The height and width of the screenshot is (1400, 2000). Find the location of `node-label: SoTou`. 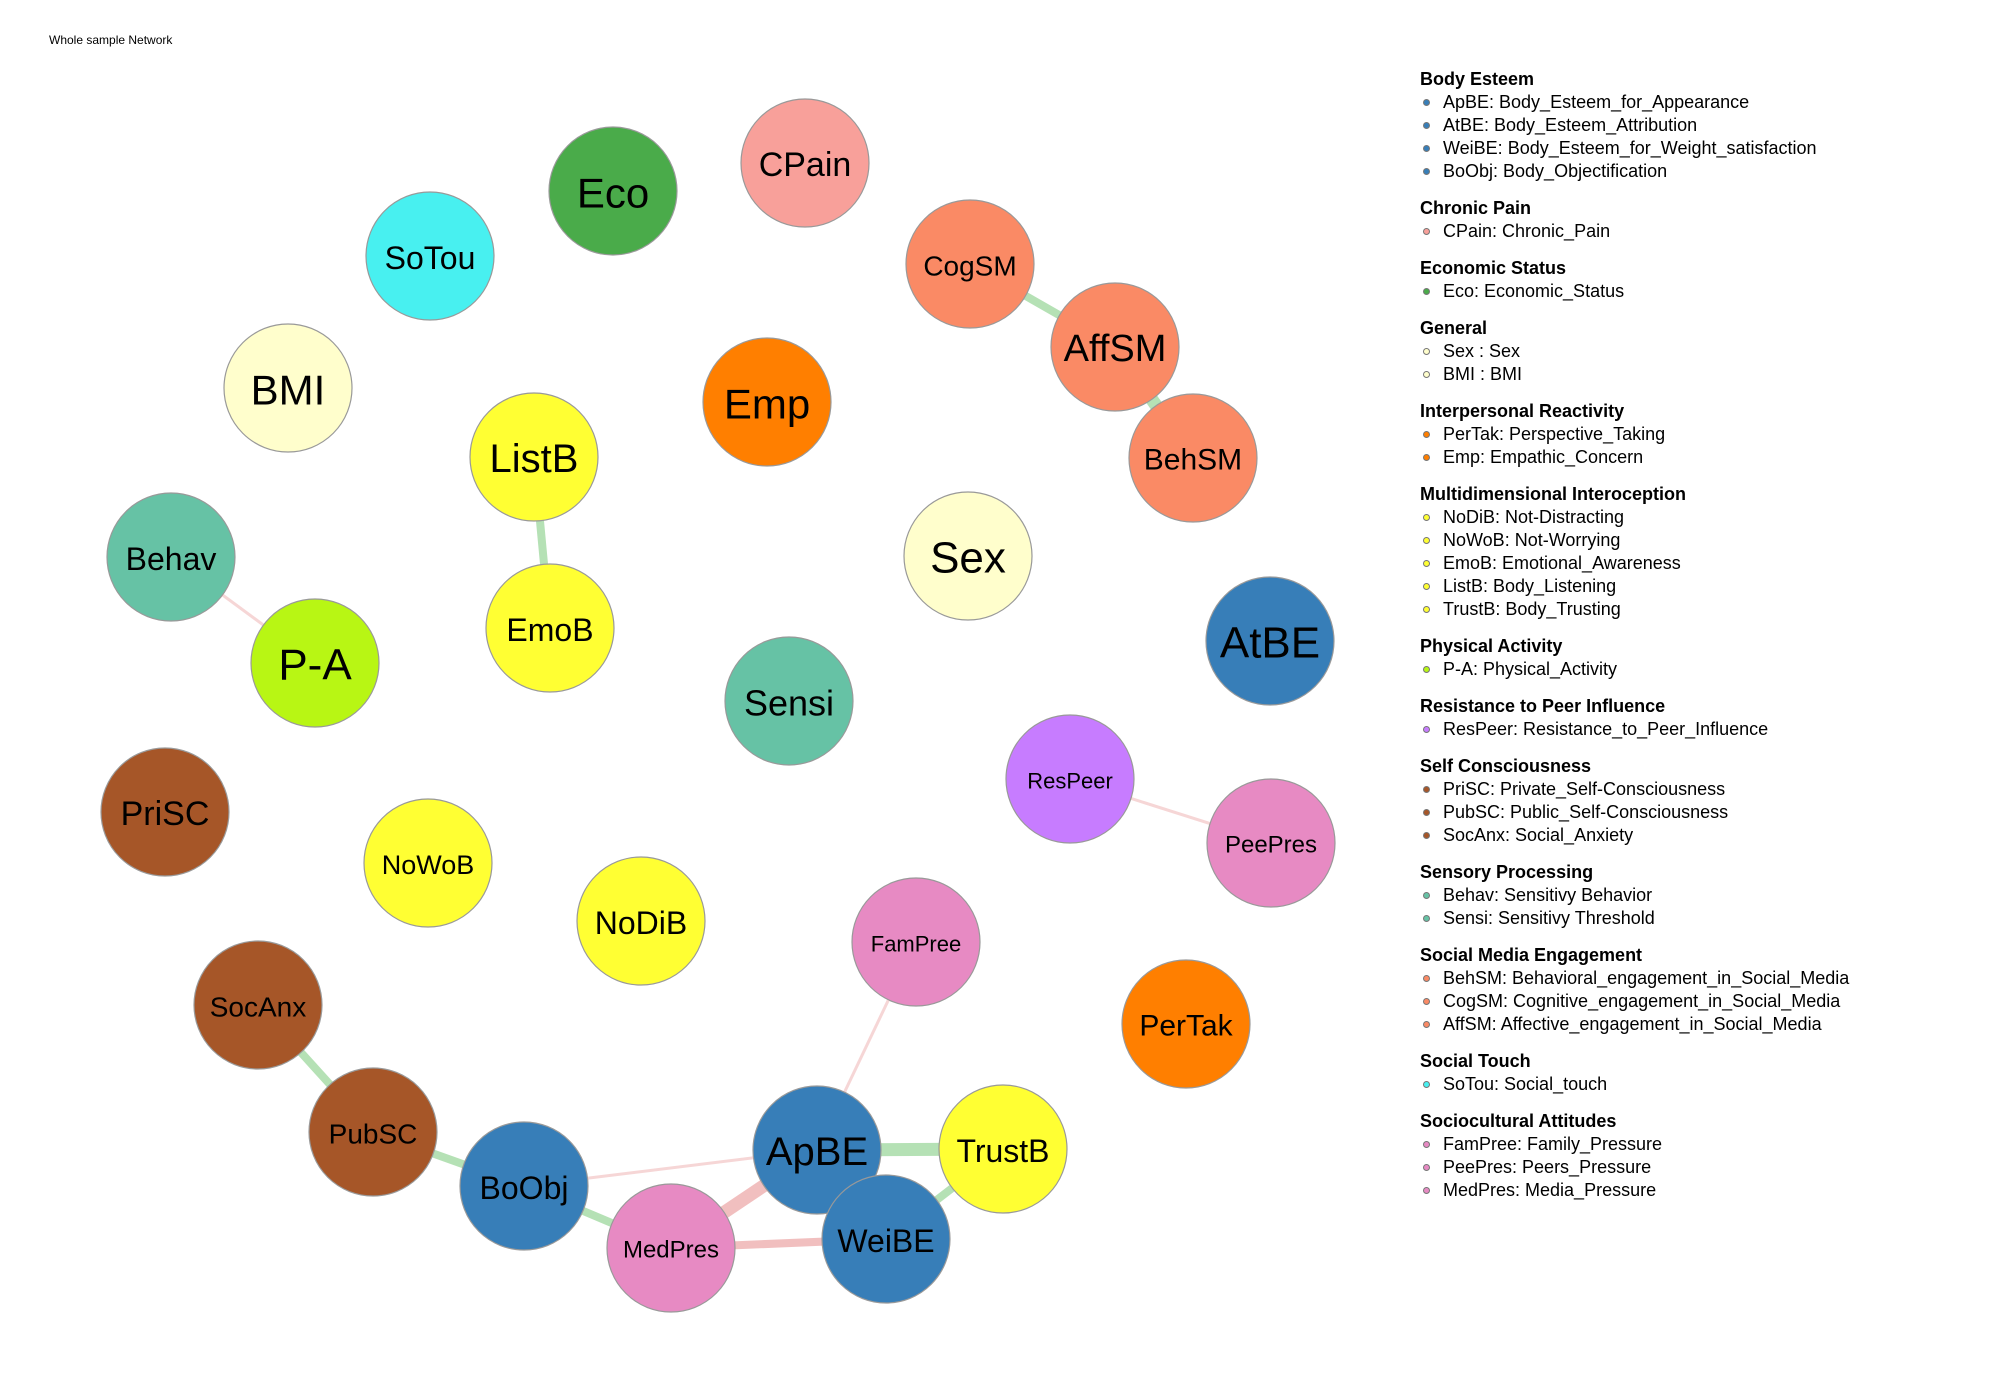

node-label: SoTou is located at coordinates (430, 258).